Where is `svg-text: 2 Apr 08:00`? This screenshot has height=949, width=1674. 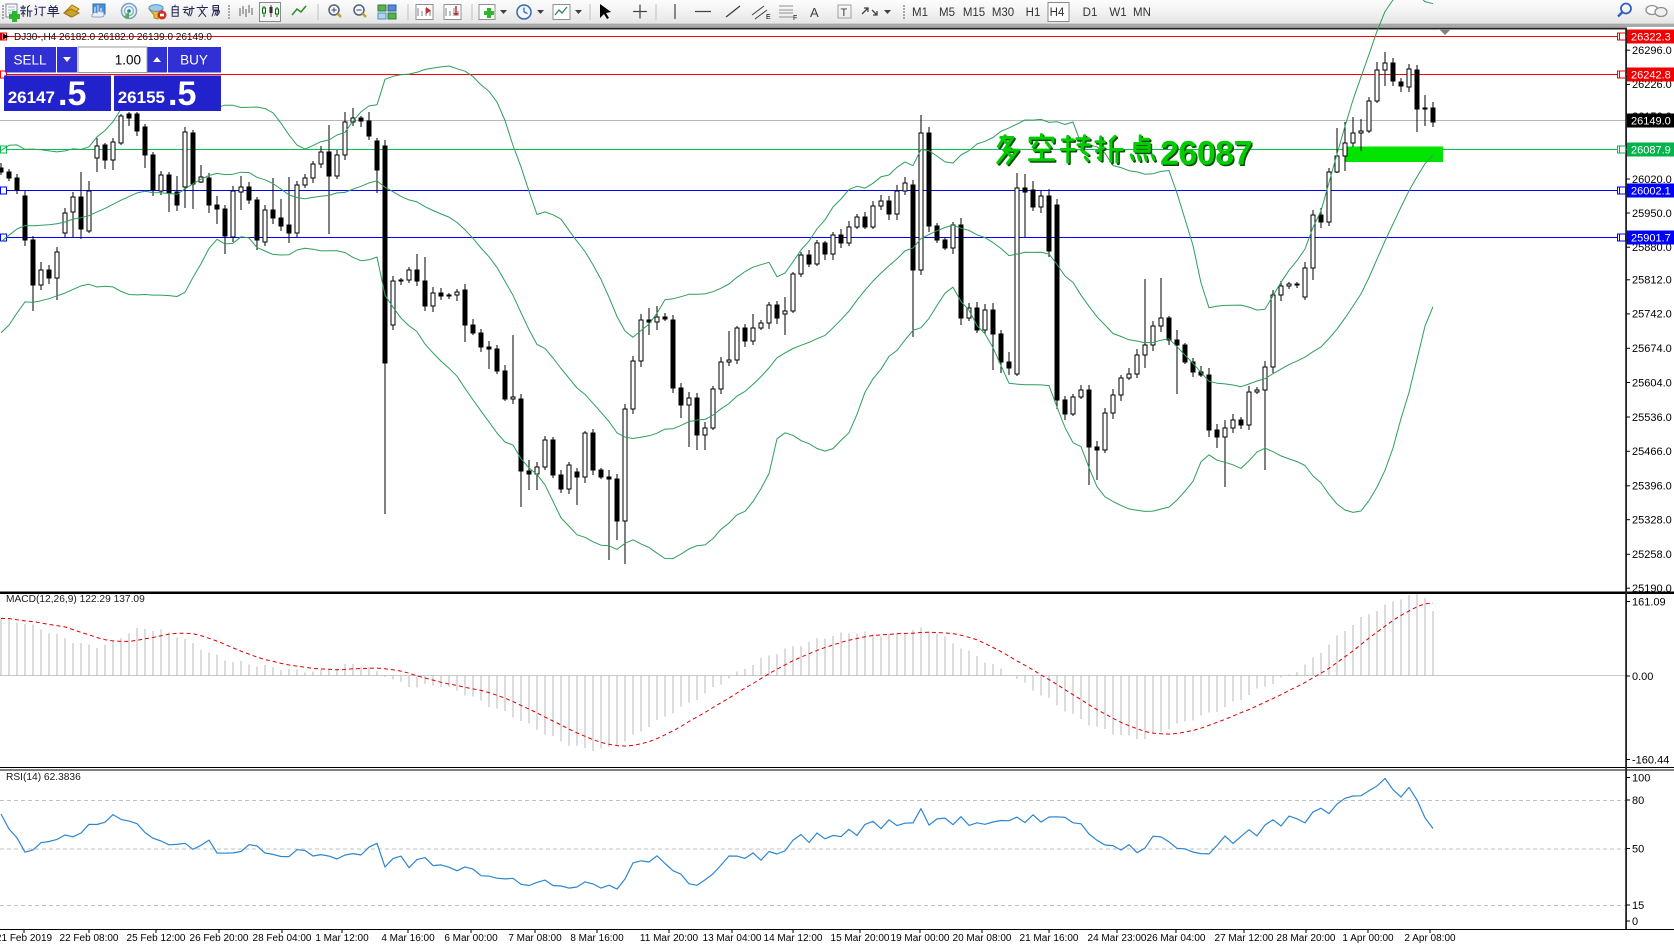 svg-text: 2 Apr 08:00 is located at coordinates (1430, 938).